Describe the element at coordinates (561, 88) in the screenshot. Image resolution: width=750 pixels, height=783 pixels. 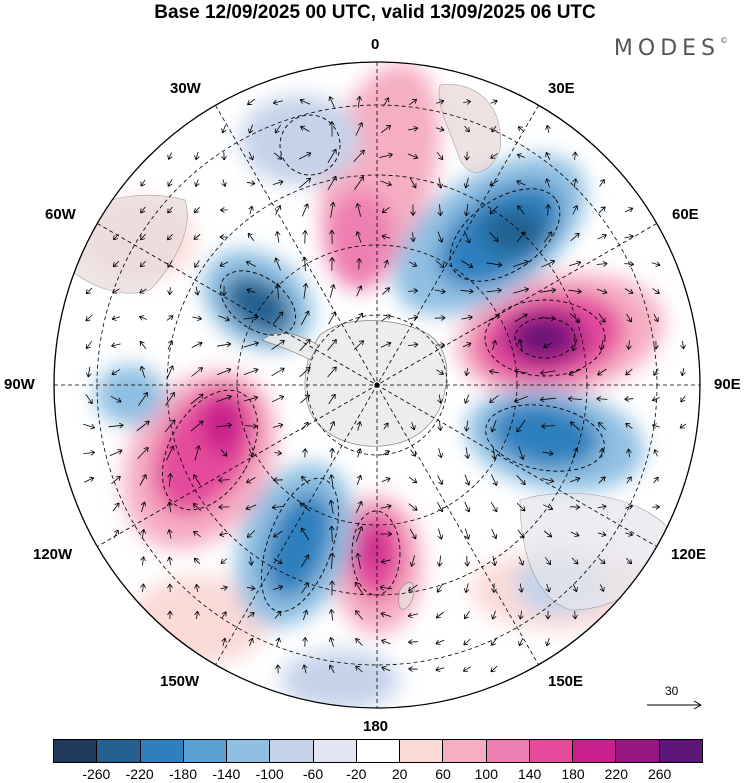
I see `longitude-label-30e: 30E` at that location.